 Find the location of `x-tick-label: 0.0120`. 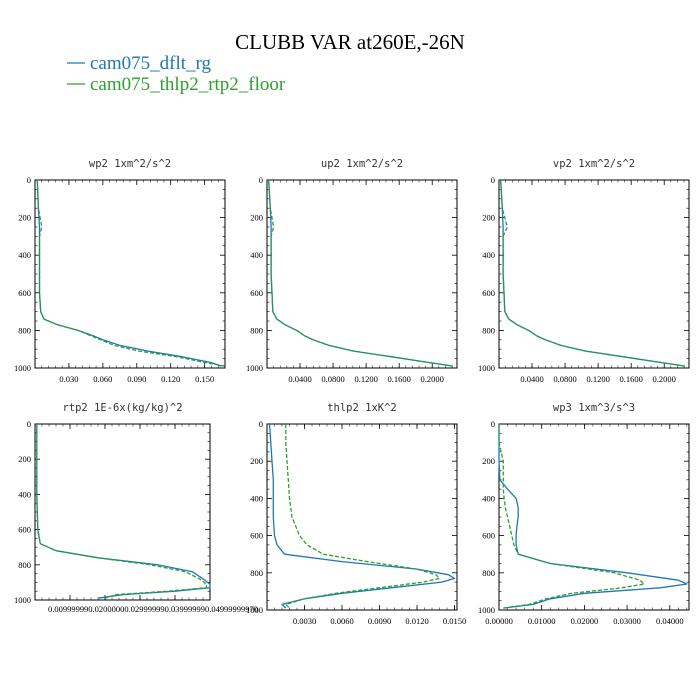

x-tick-label: 0.0120 is located at coordinates (416, 621).